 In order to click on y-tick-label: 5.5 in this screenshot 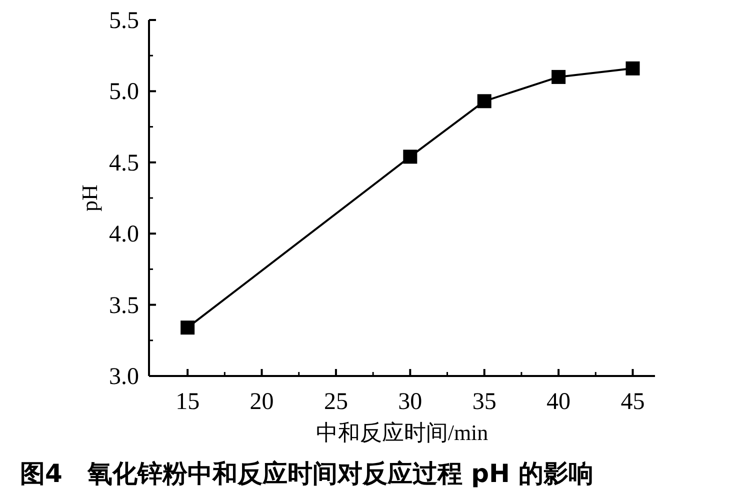, I will do `click(124, 21)`.